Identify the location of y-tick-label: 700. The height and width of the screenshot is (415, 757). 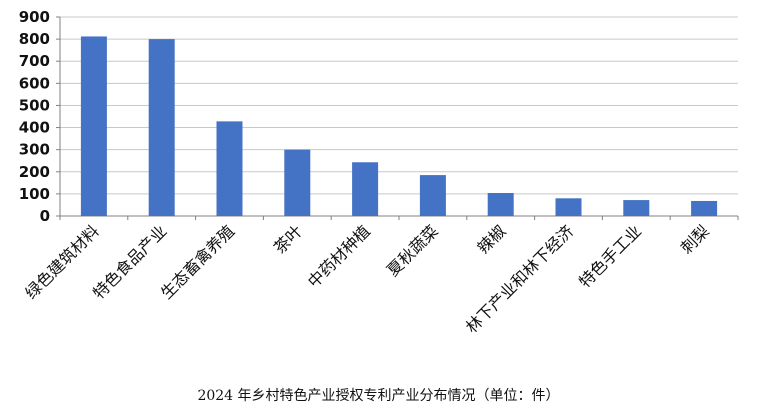
(34, 61).